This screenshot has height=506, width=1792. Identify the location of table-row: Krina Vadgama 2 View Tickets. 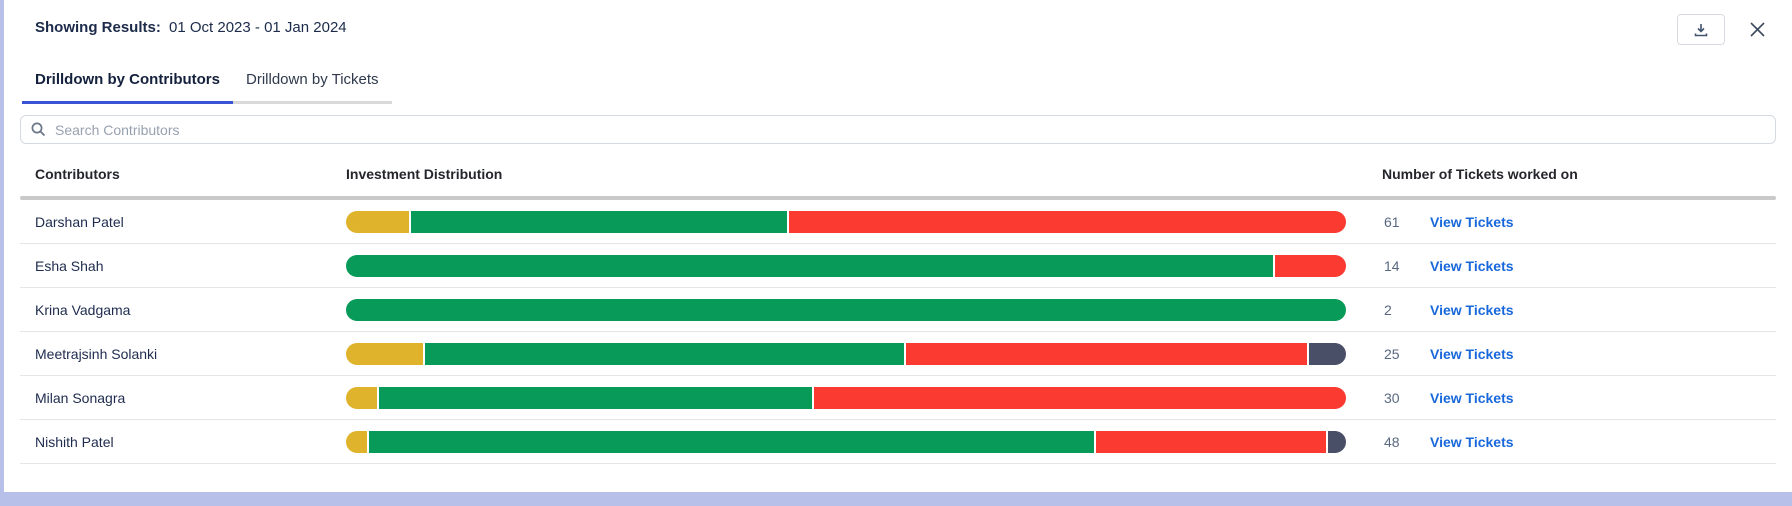
(898, 310).